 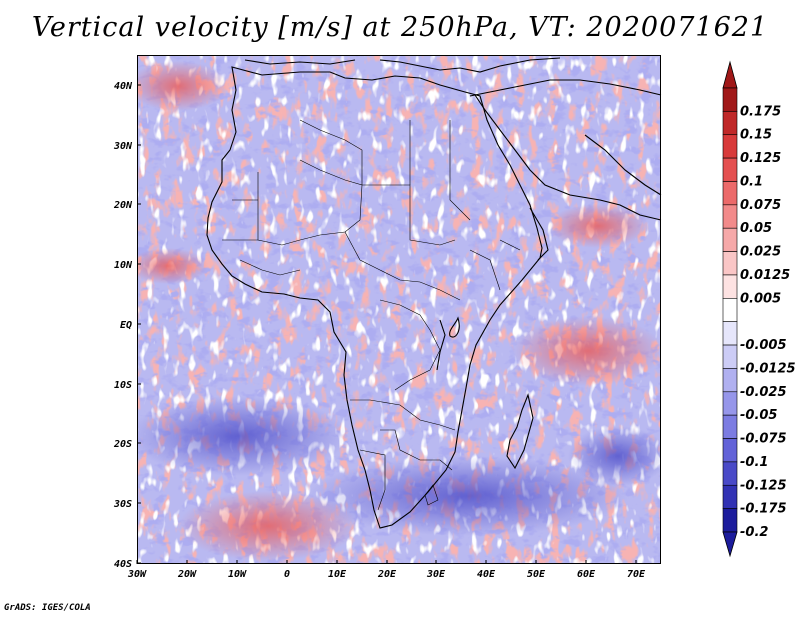 I want to click on colorbar-label: -0.075, so click(x=763, y=439).